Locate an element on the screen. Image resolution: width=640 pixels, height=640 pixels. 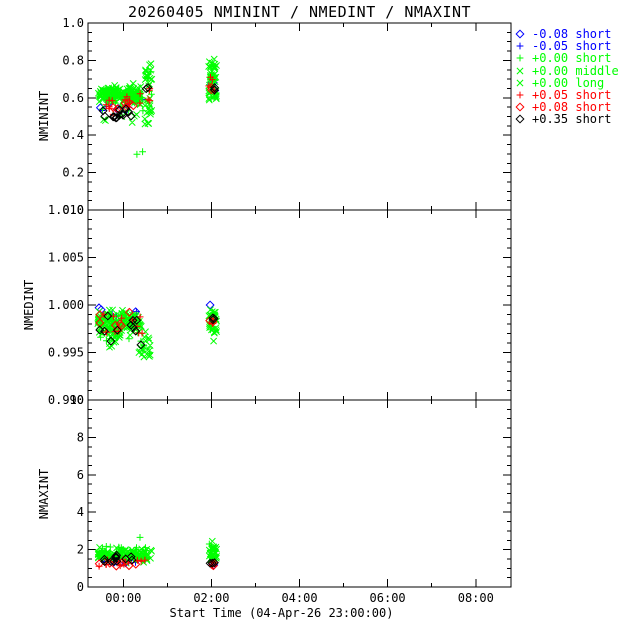
legend-item-label: +0.05 short is located at coordinates (572, 94).